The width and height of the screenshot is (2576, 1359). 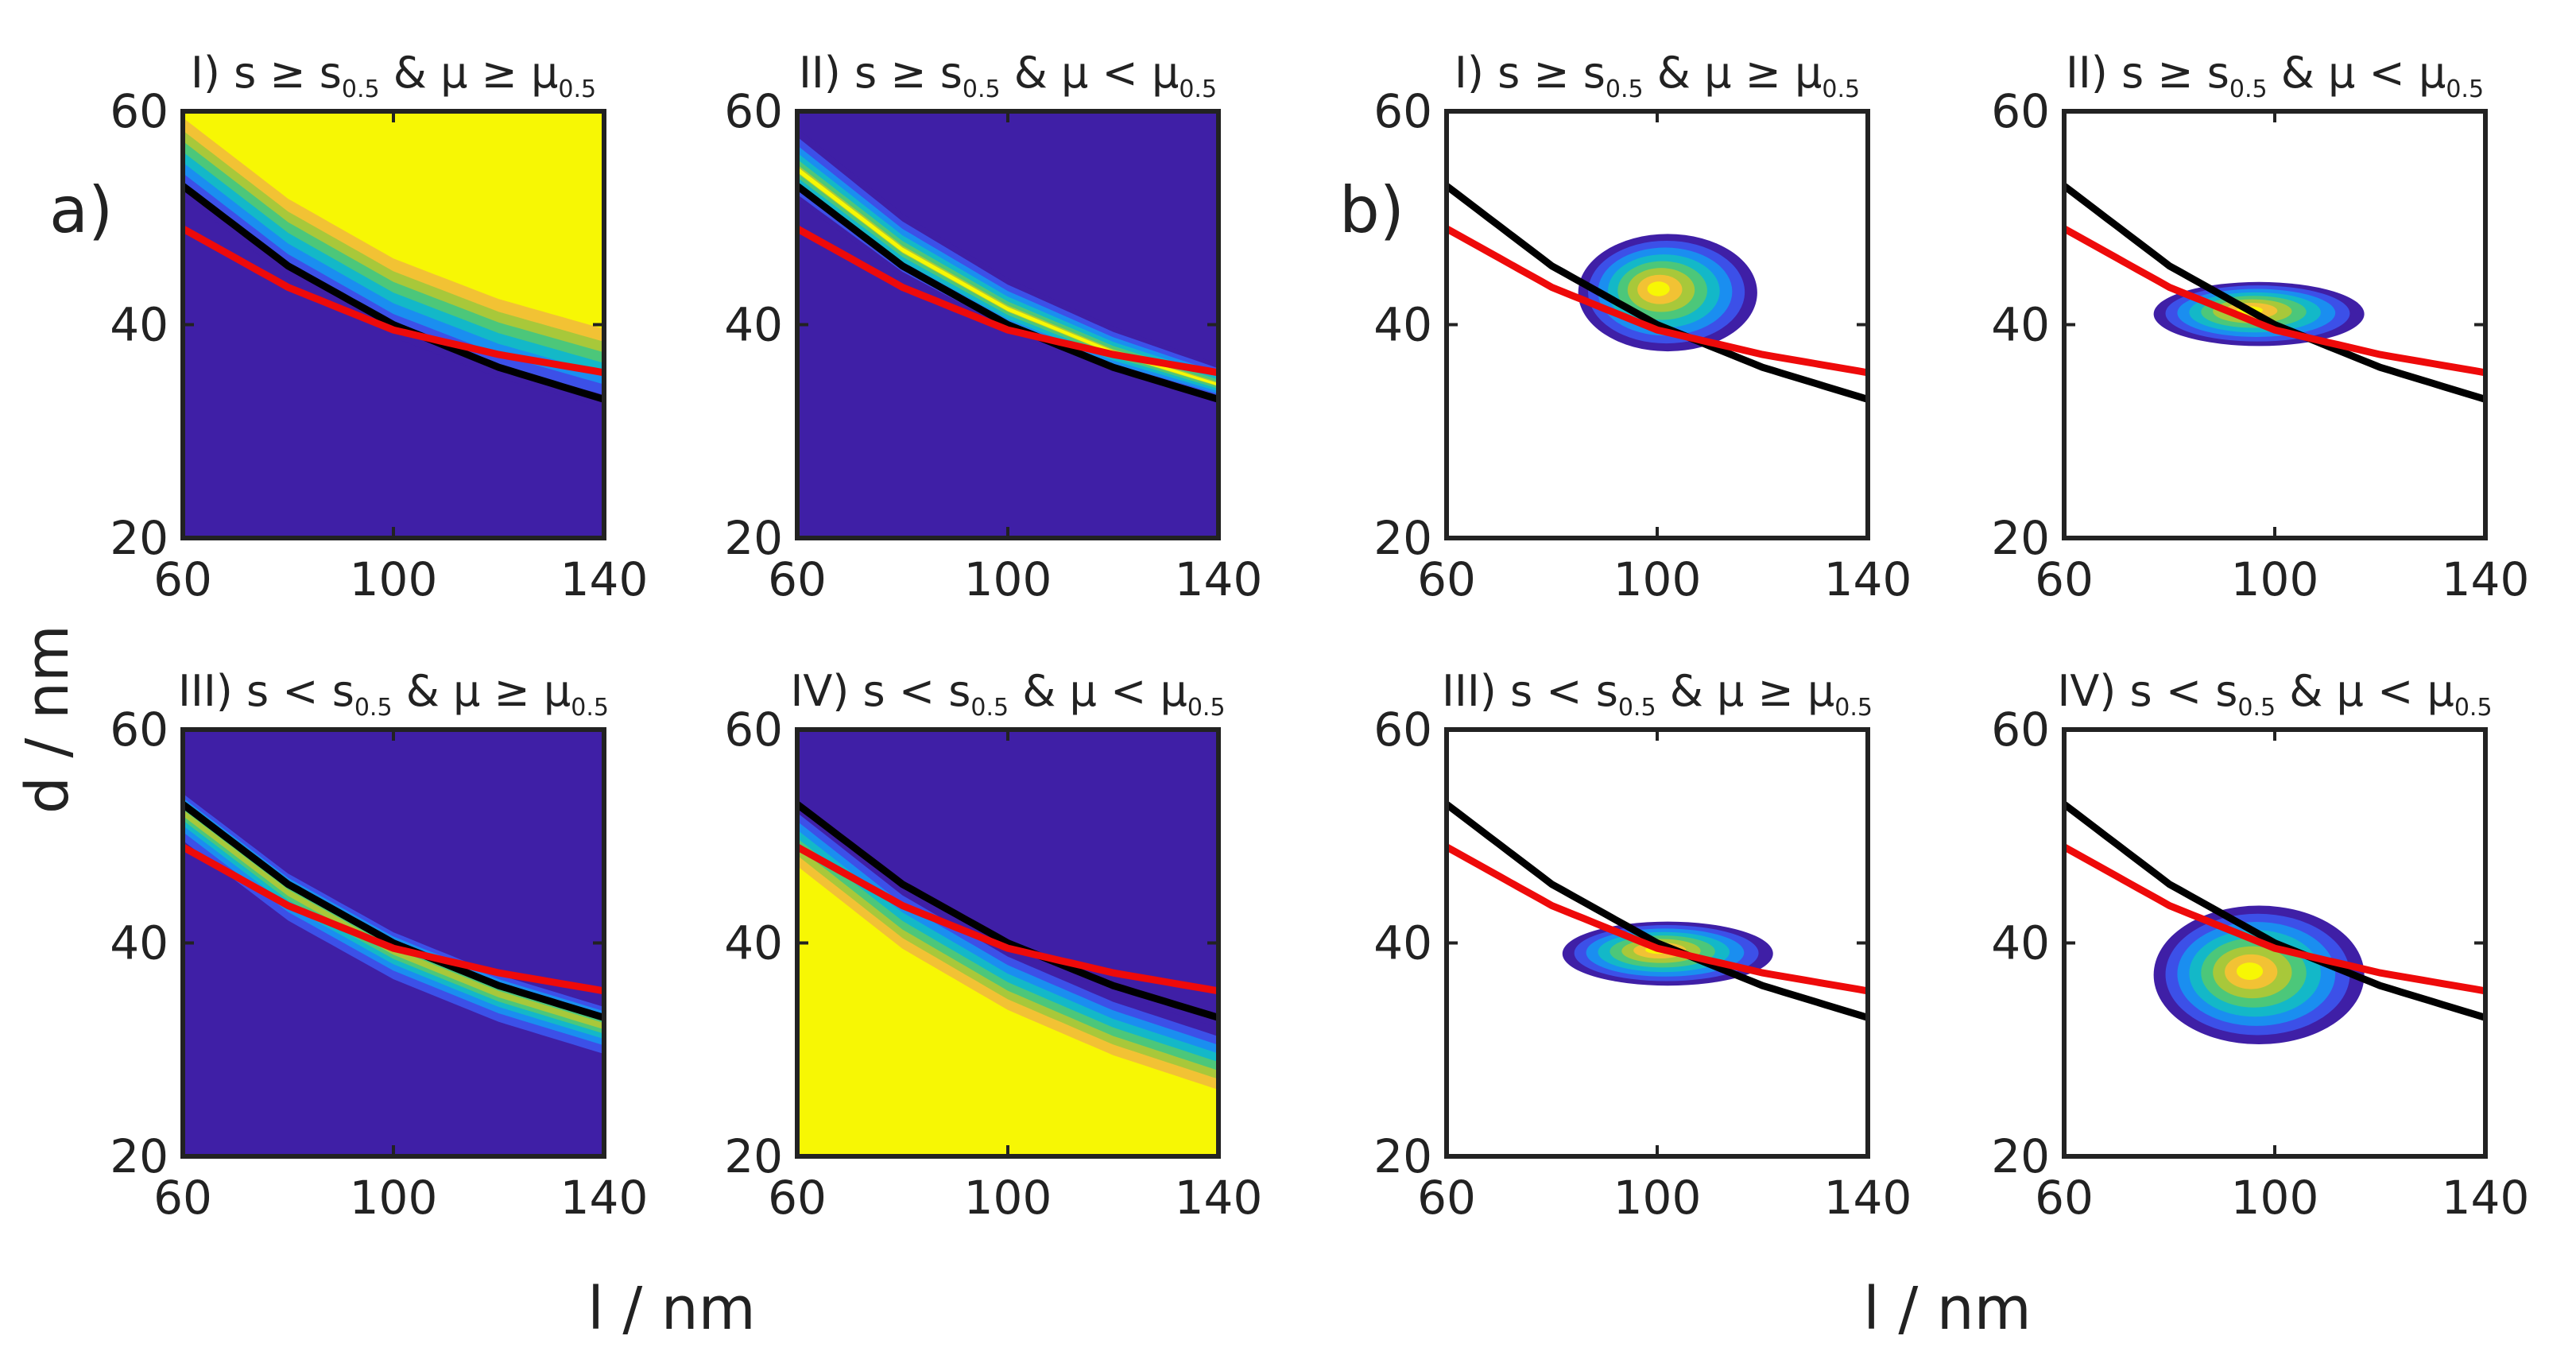 I want to click on title-roman: I), so click(x=212, y=73).